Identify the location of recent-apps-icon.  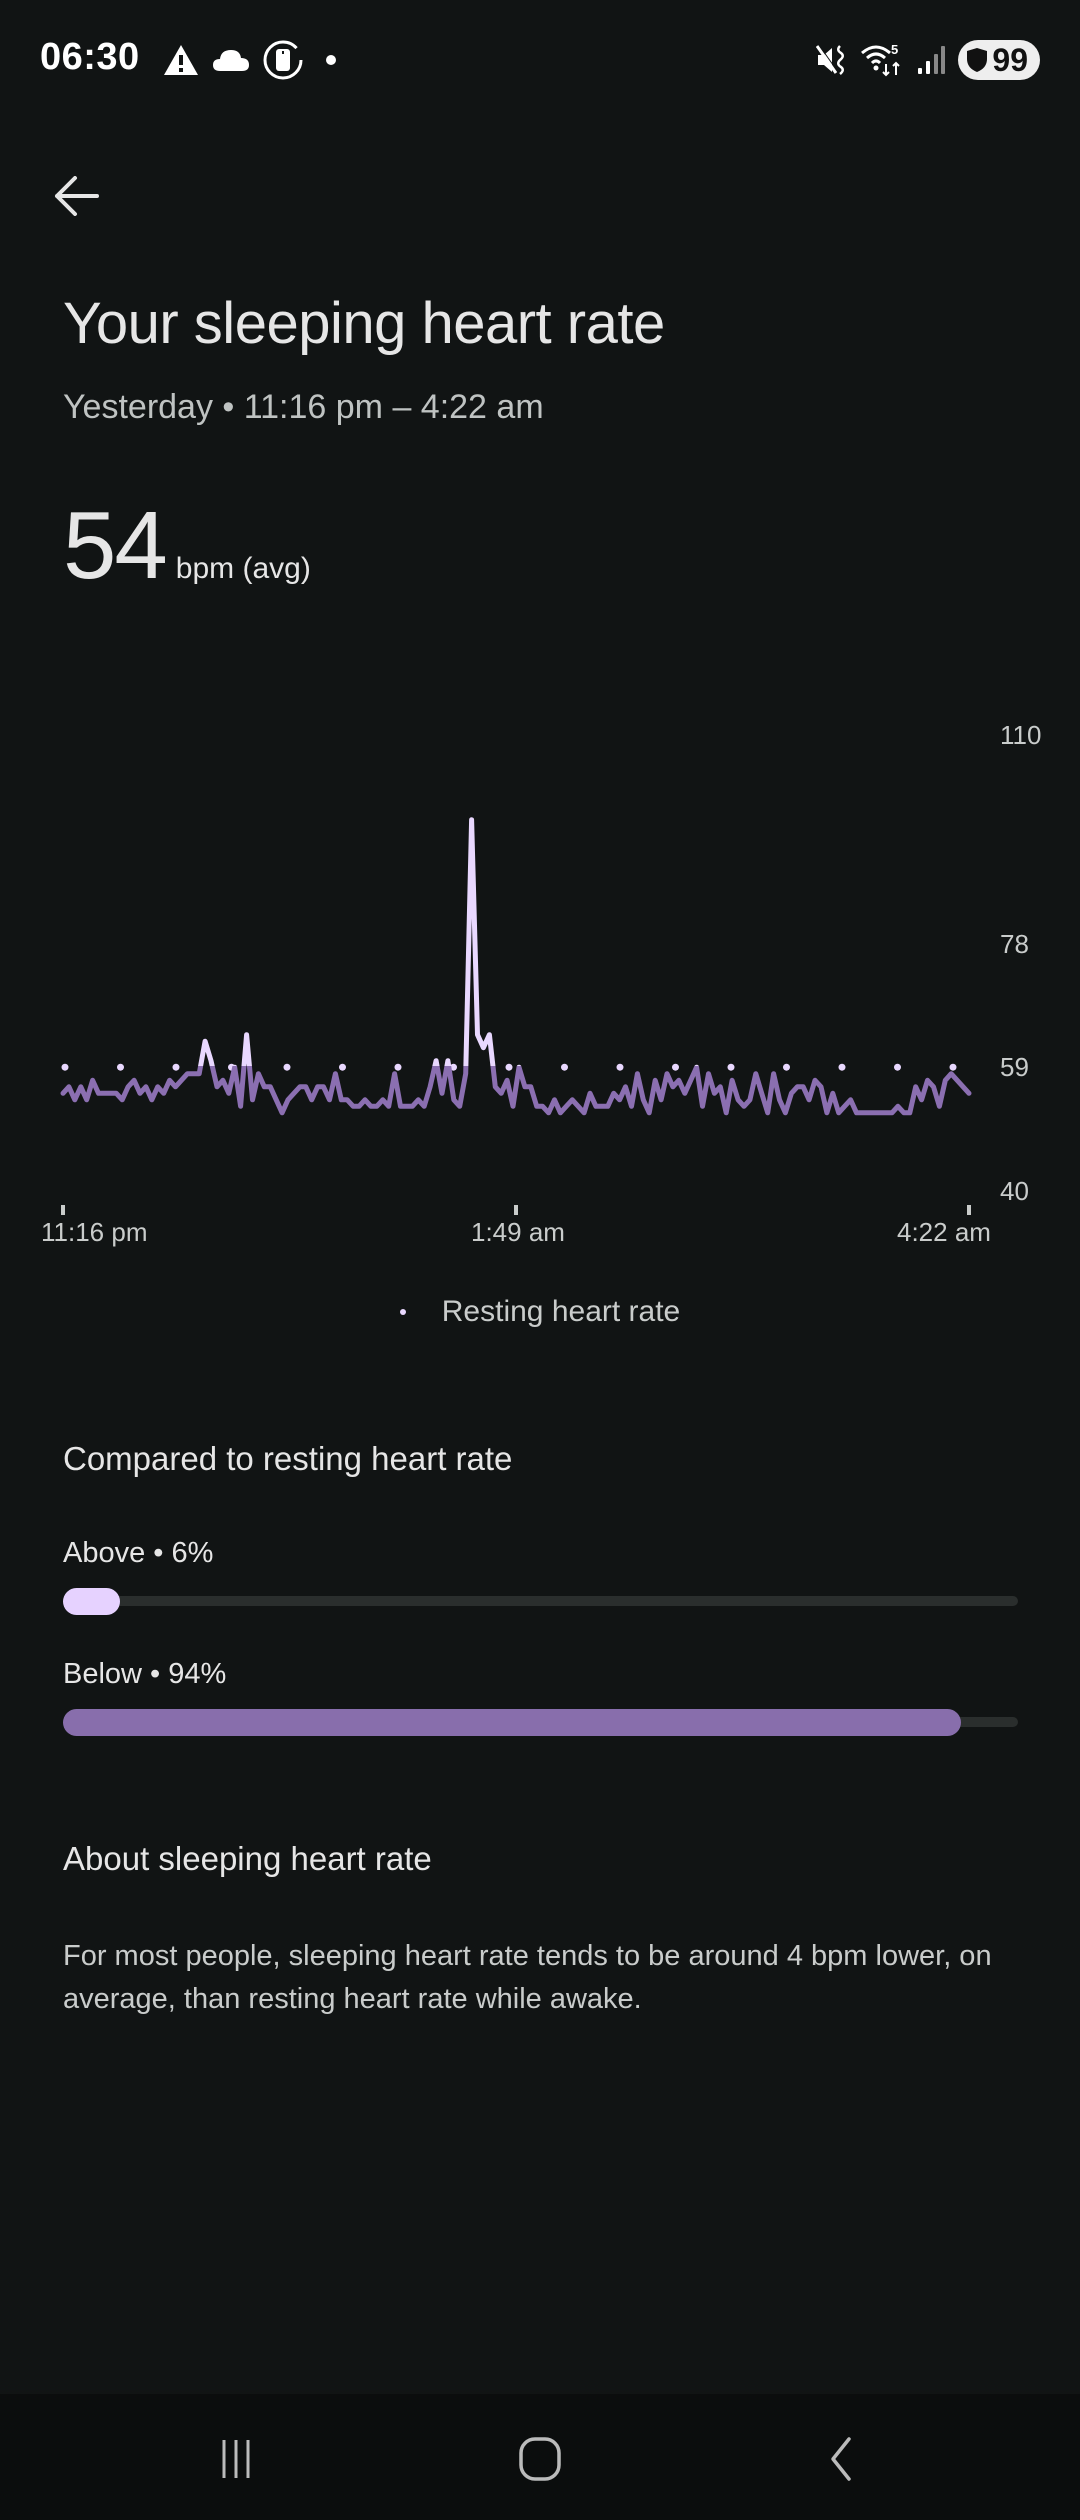
(236, 2459).